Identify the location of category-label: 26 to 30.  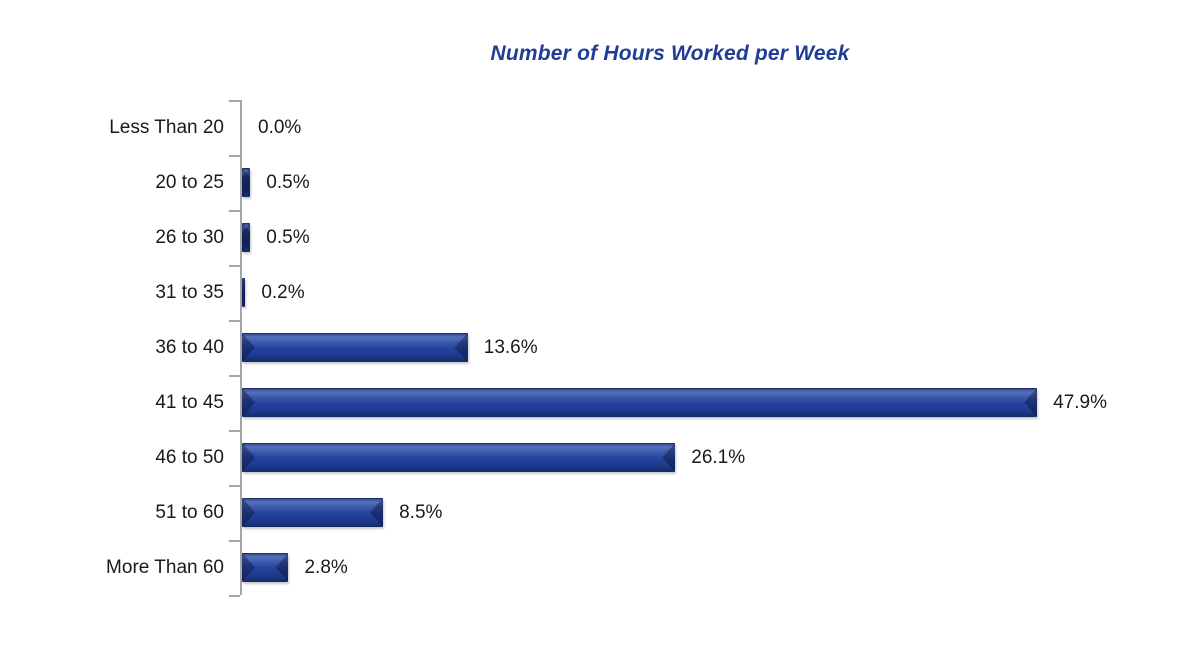
(189, 237).